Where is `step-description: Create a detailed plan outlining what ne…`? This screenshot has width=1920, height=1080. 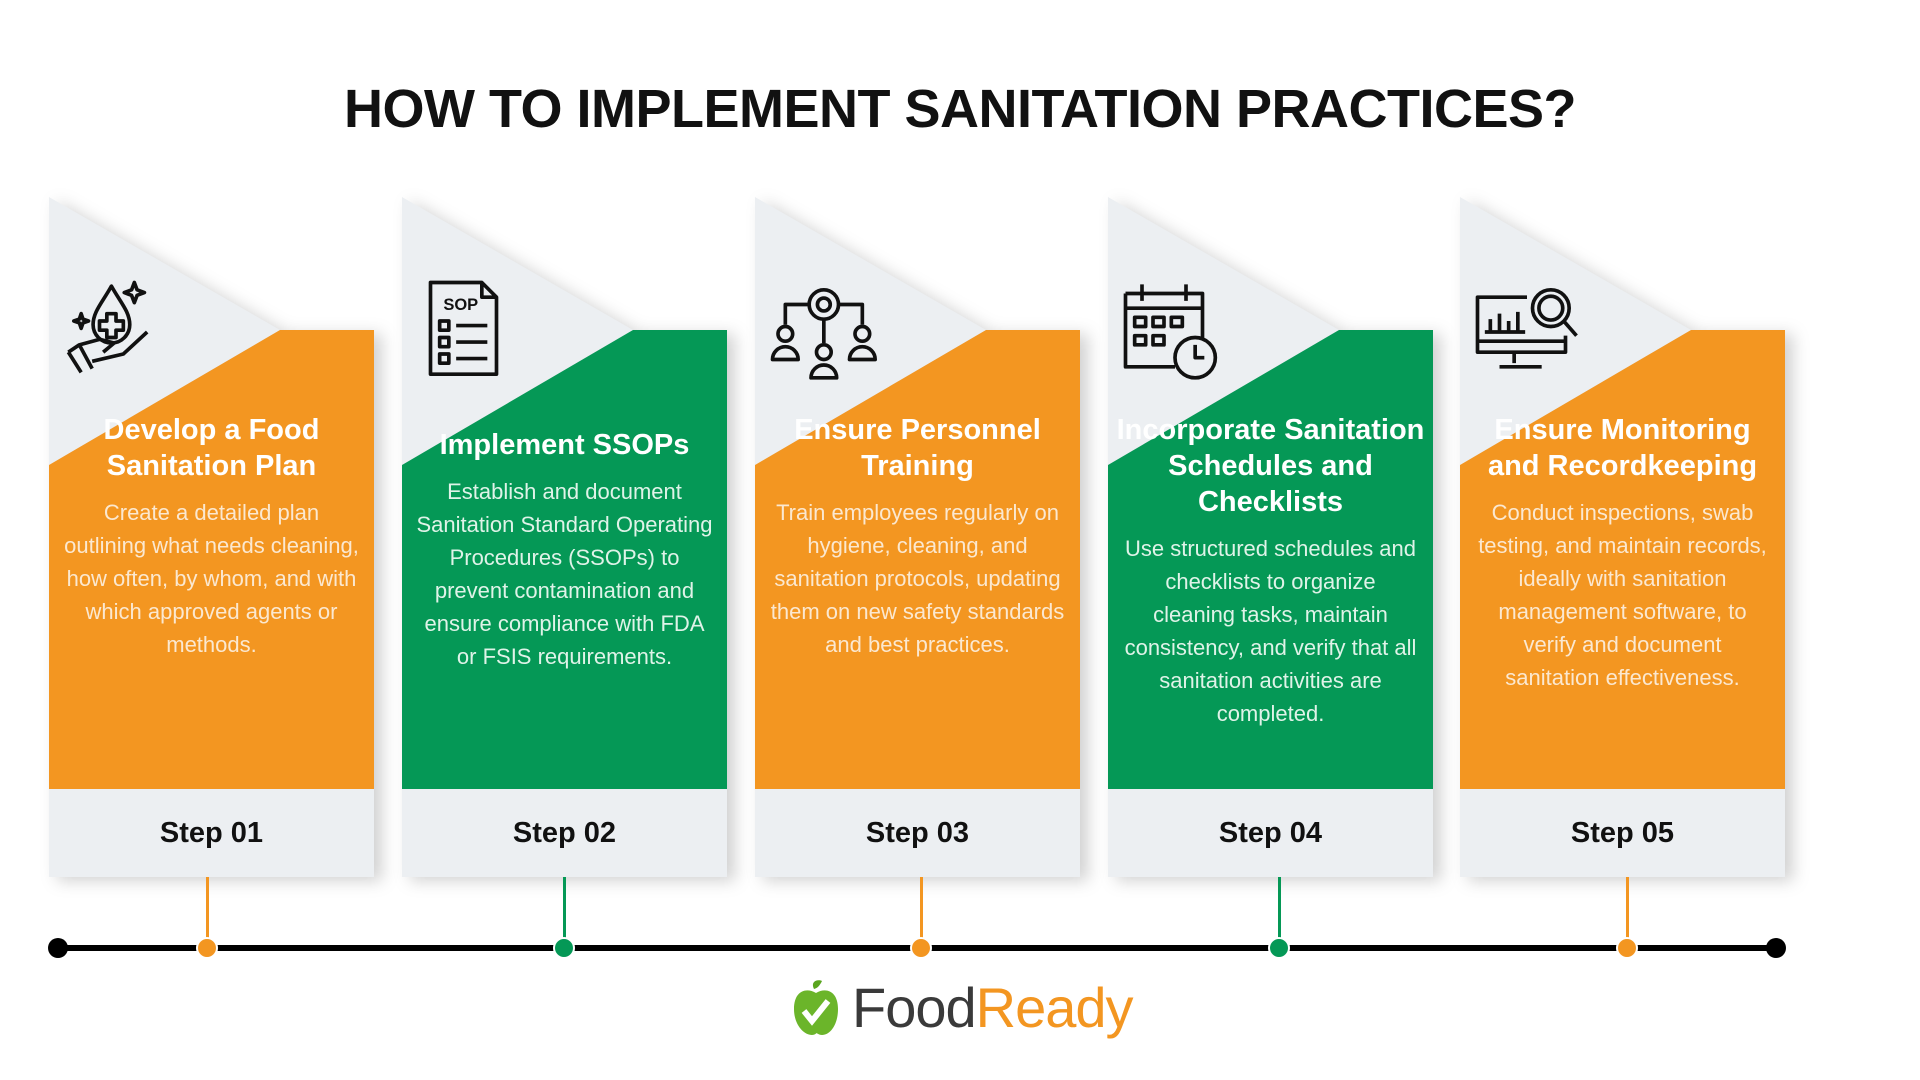 step-description: Create a detailed plan outlining what ne… is located at coordinates (211, 578).